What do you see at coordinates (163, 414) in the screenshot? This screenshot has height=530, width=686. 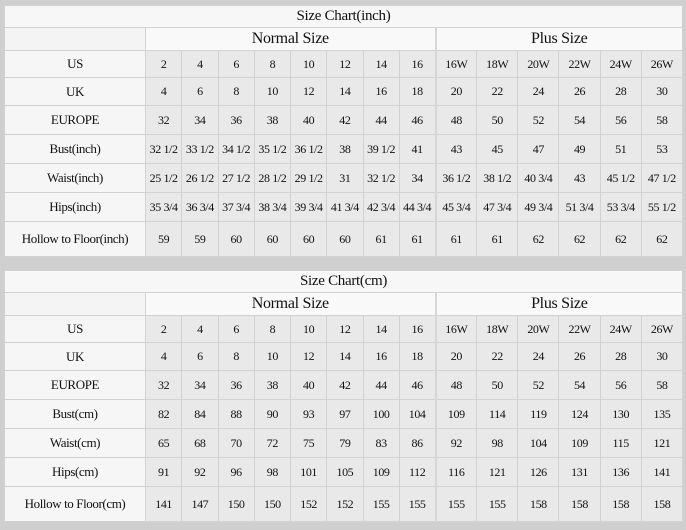 I see `size-value-cell: 82` at bounding box center [163, 414].